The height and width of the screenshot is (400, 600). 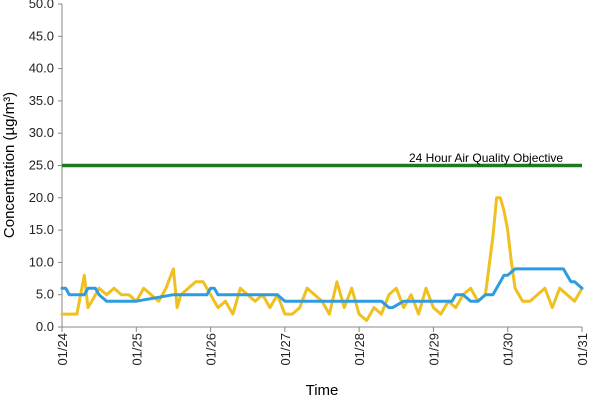 I want to click on y-tick-label: 25.0, so click(x=41, y=165).